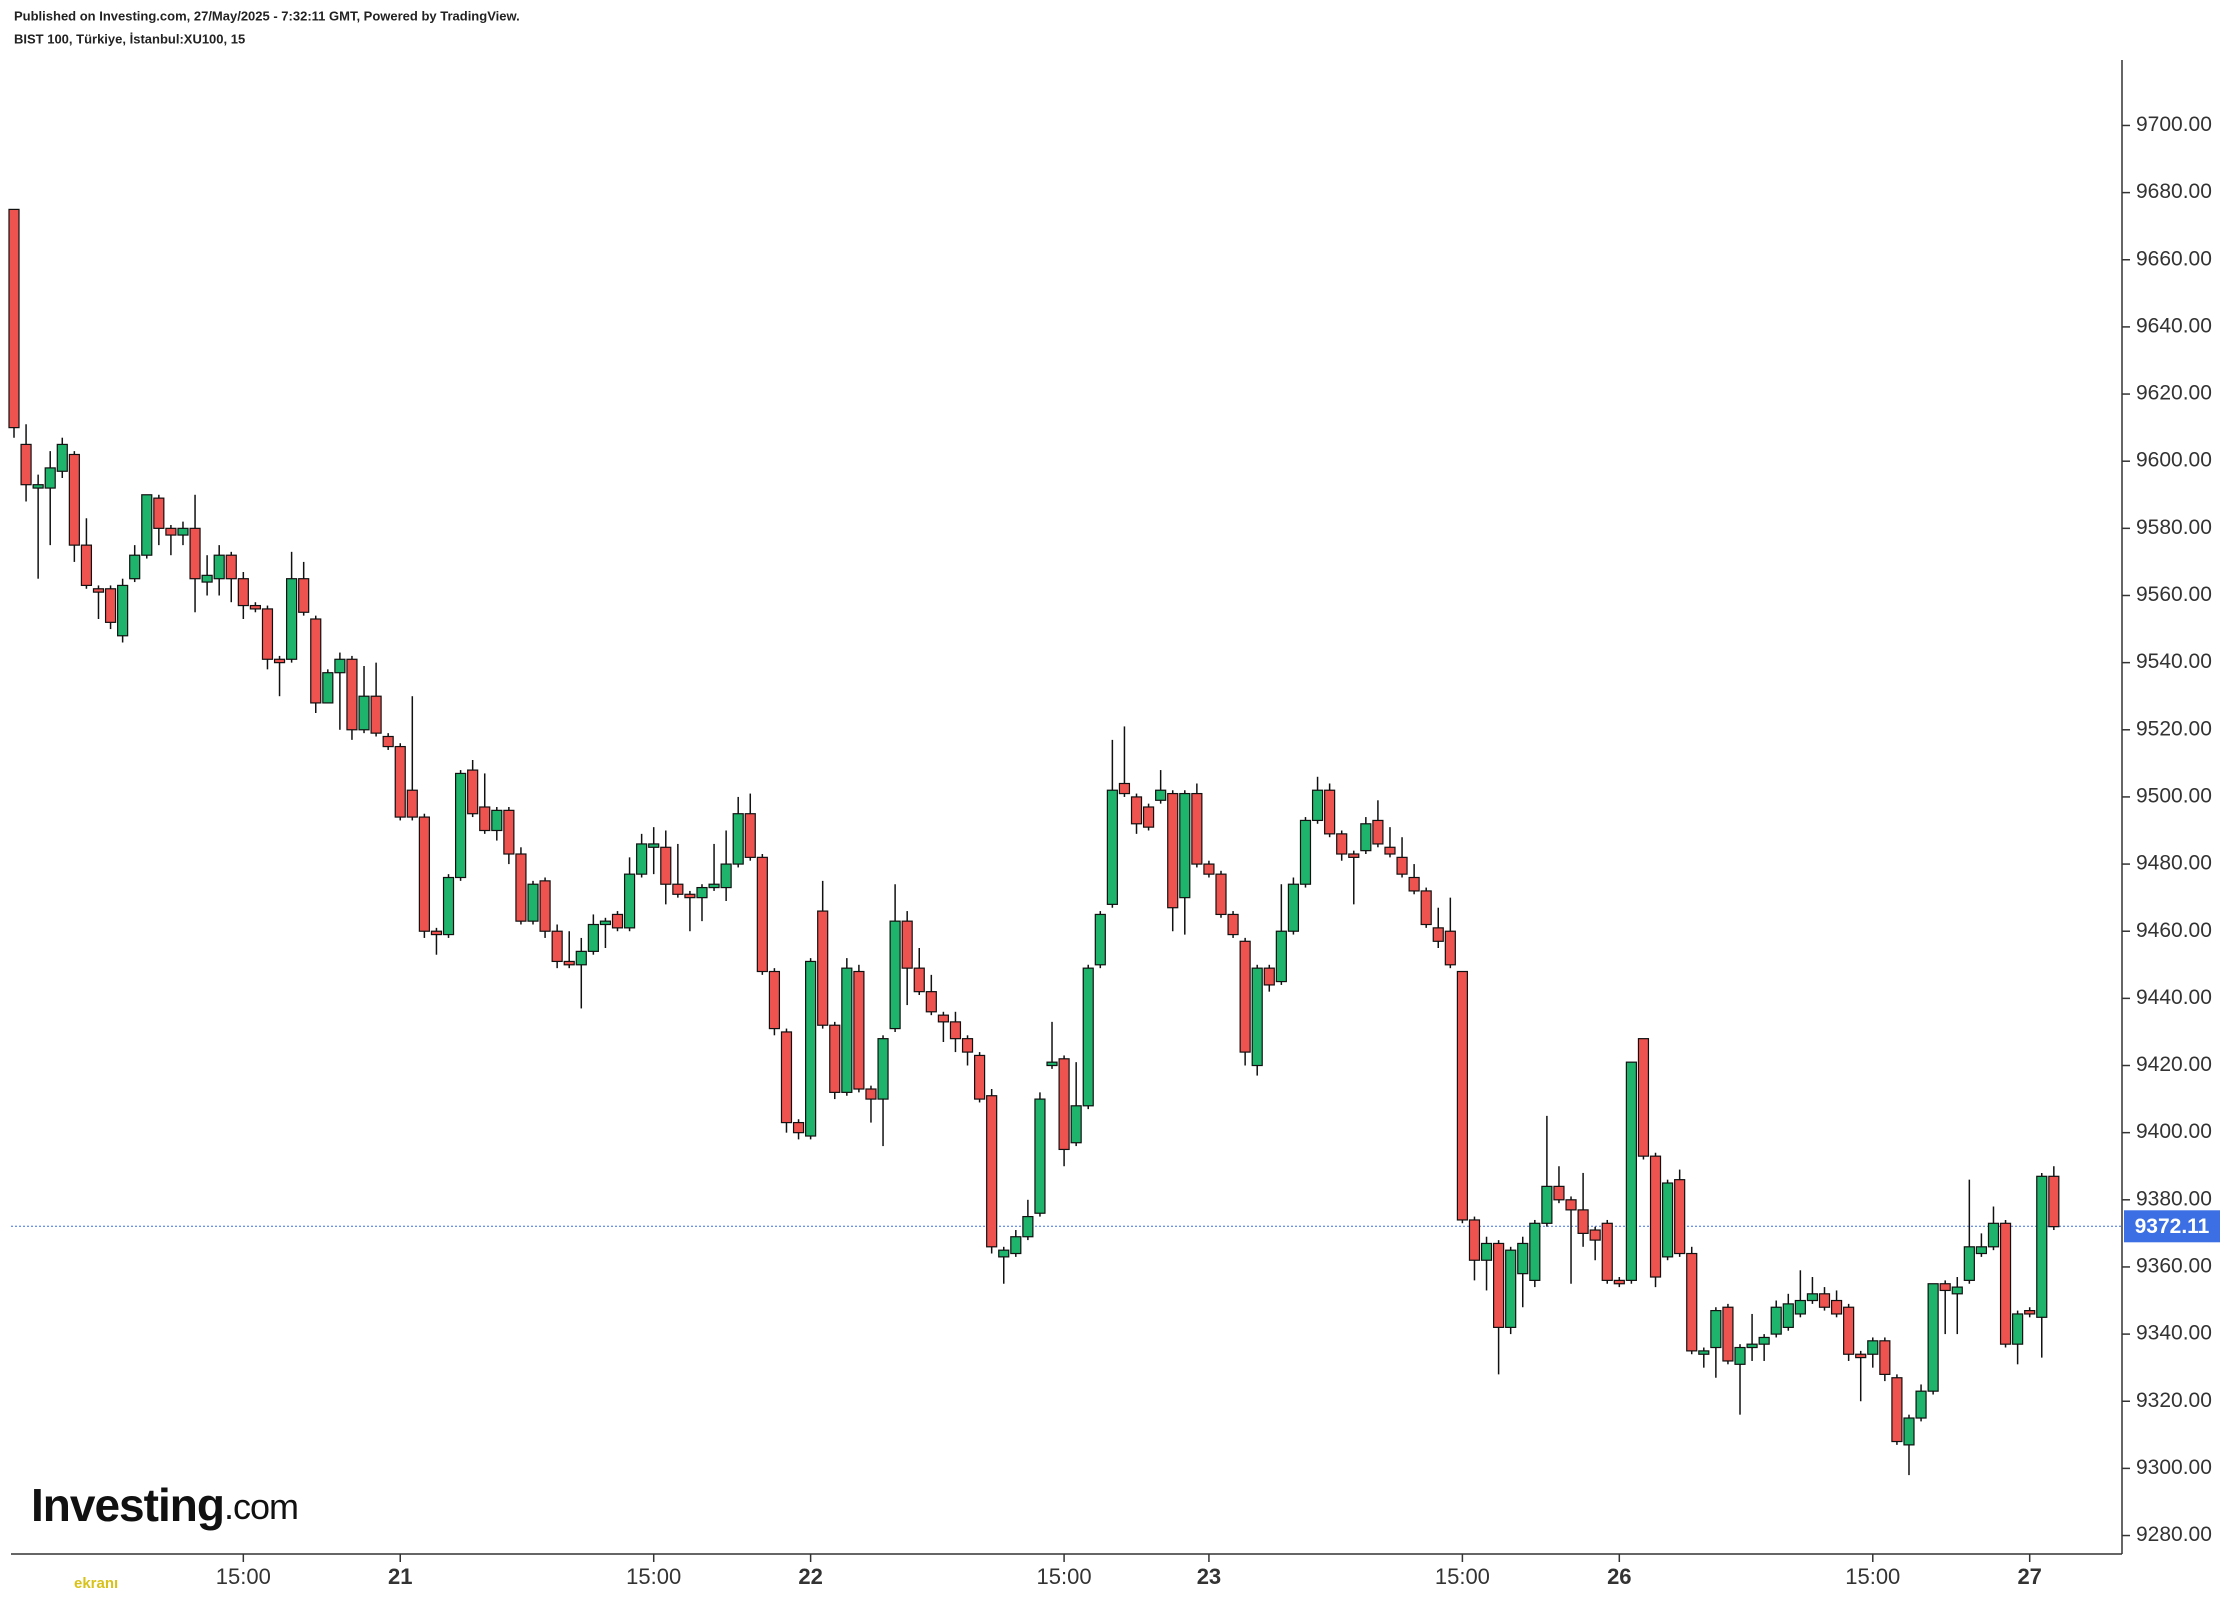  What do you see at coordinates (2174, 1534) in the screenshot?
I see `y-tick-label: 9280.00` at bounding box center [2174, 1534].